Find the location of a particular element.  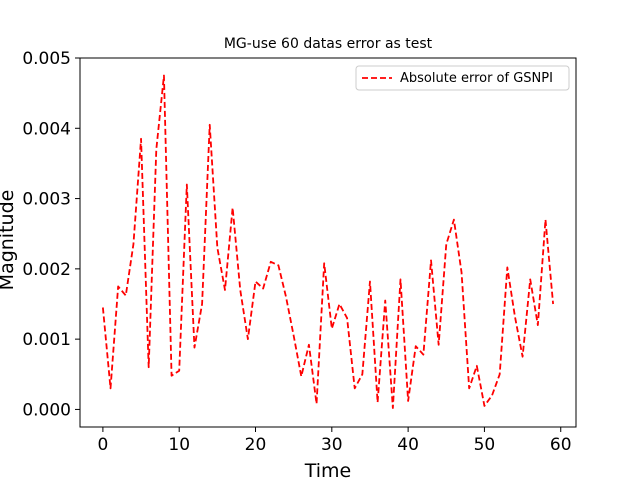

legend-box is located at coordinates (462, 78).